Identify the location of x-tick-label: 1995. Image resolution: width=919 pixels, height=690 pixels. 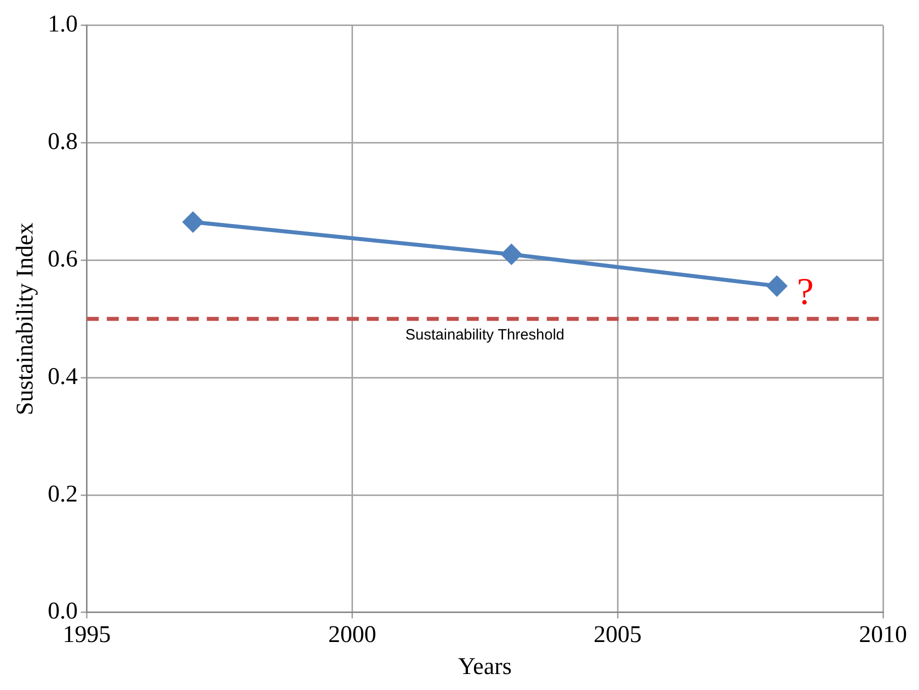
(86, 635).